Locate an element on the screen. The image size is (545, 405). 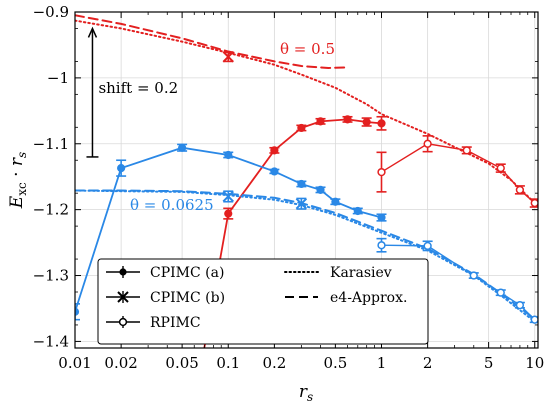
theta-0.0625-annotation: θ = 0.0625 is located at coordinates (172, 205).